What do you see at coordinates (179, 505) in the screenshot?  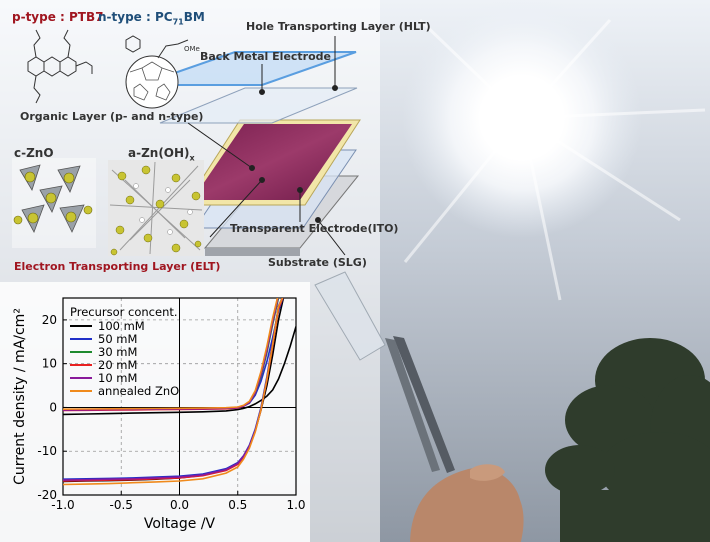 I see `x-tick-label: 0.0` at bounding box center [179, 505].